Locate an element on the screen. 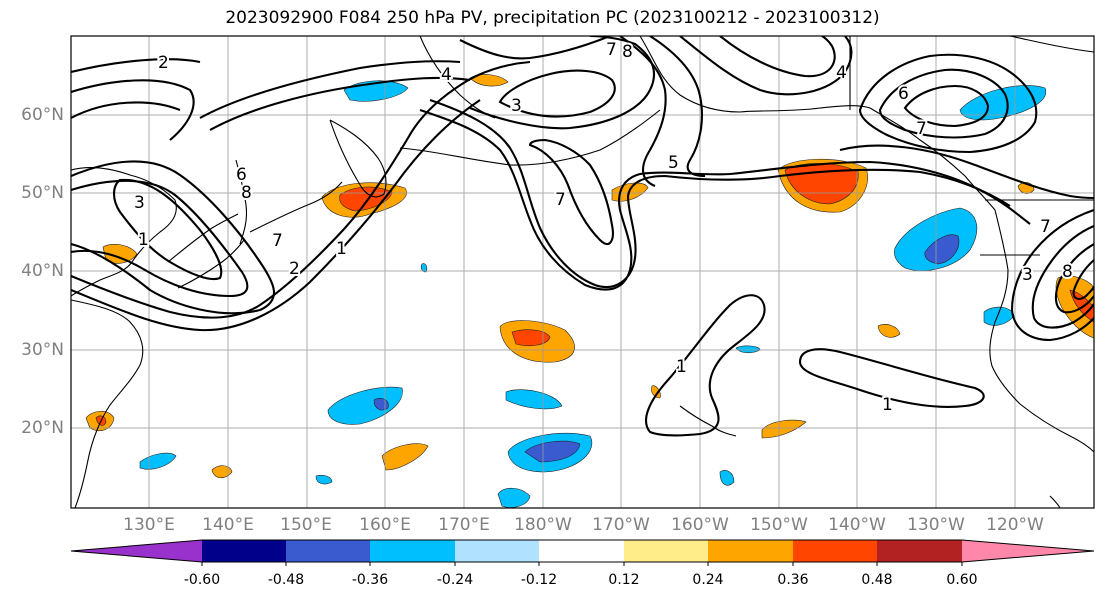 The height and width of the screenshot is (601, 1105). lat-label: 40°N is located at coordinates (42, 271).